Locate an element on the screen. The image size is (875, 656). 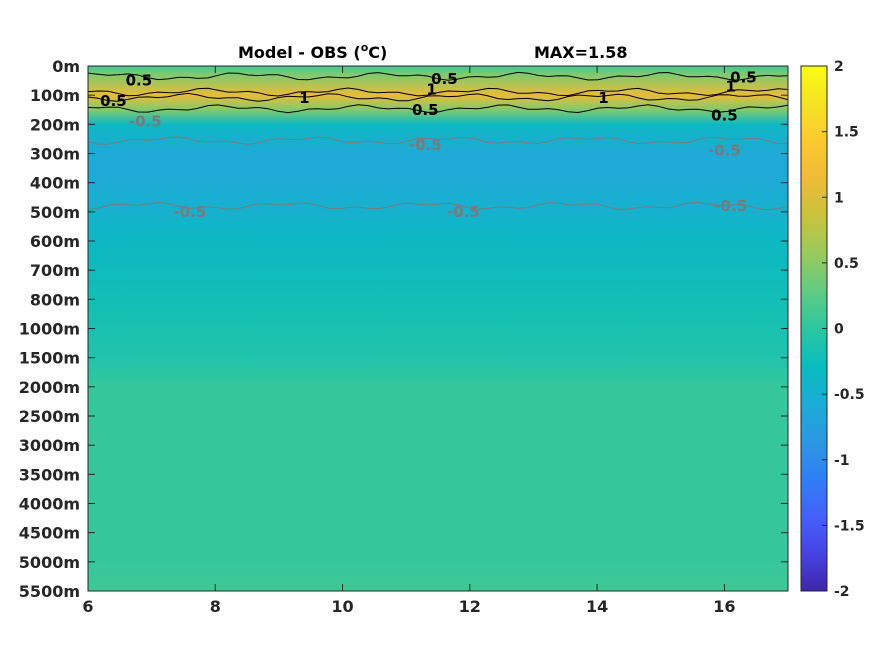
y-tick-label: 1000m is located at coordinates (49, 329).